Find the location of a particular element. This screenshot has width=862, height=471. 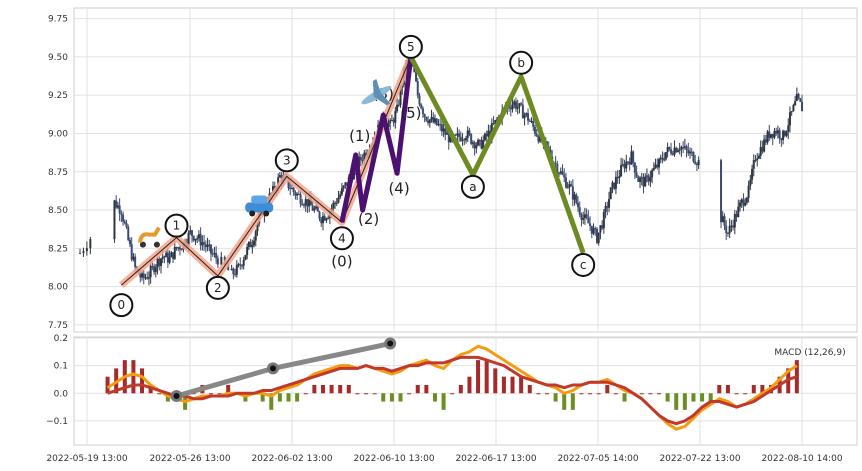

primary-wave-label: 2 is located at coordinates (218, 288).